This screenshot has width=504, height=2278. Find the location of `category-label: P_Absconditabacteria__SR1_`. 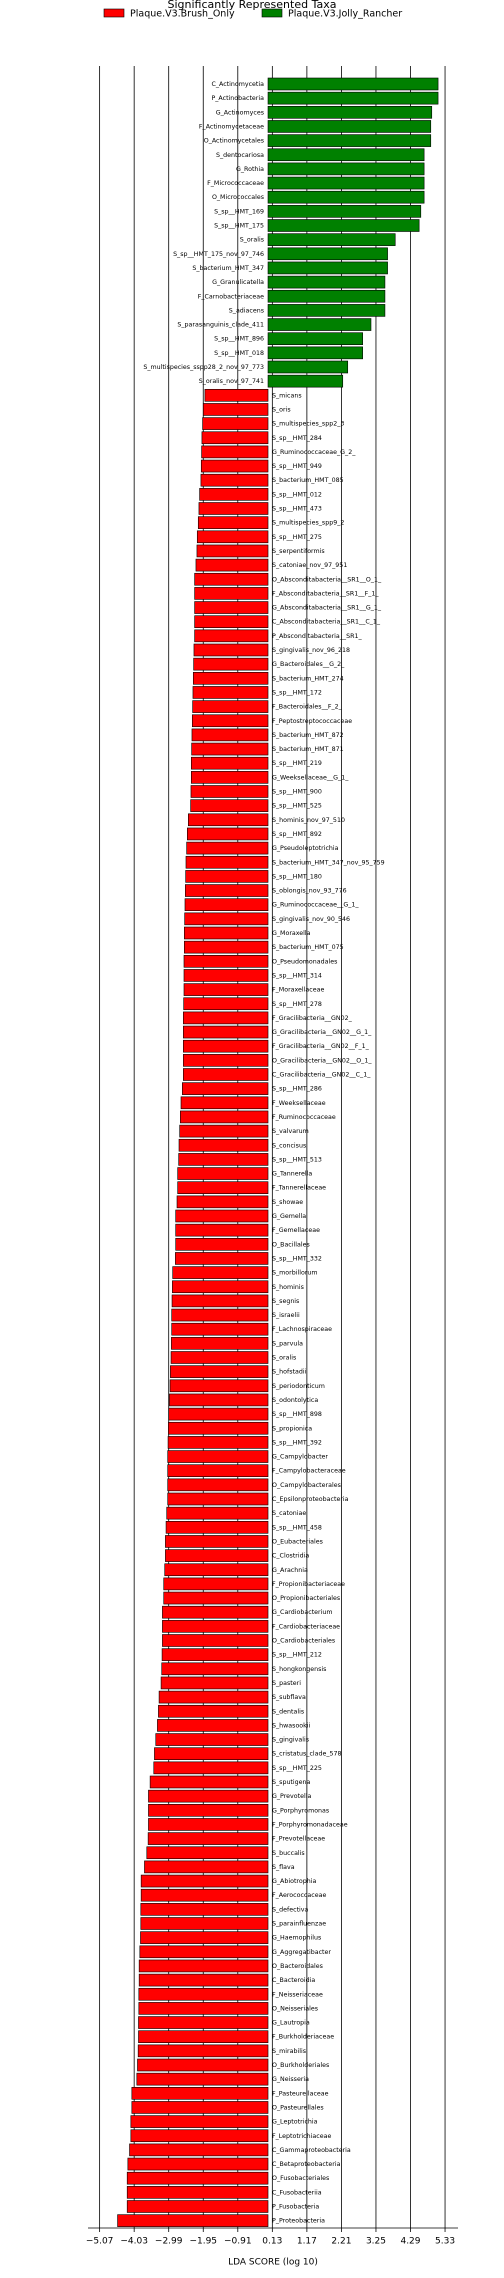

category-label: P_Absconditabacteria__SR1_ is located at coordinates (317, 636).